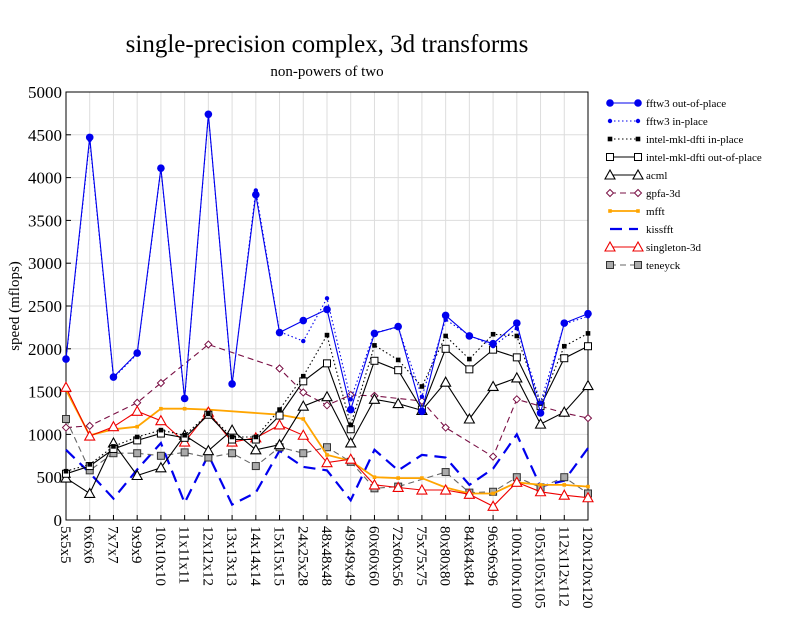 Image resolution: width=792 pixels, height=617 pixels. Describe the element at coordinates (655, 212) in the screenshot. I see `legend-label: mfft` at that location.